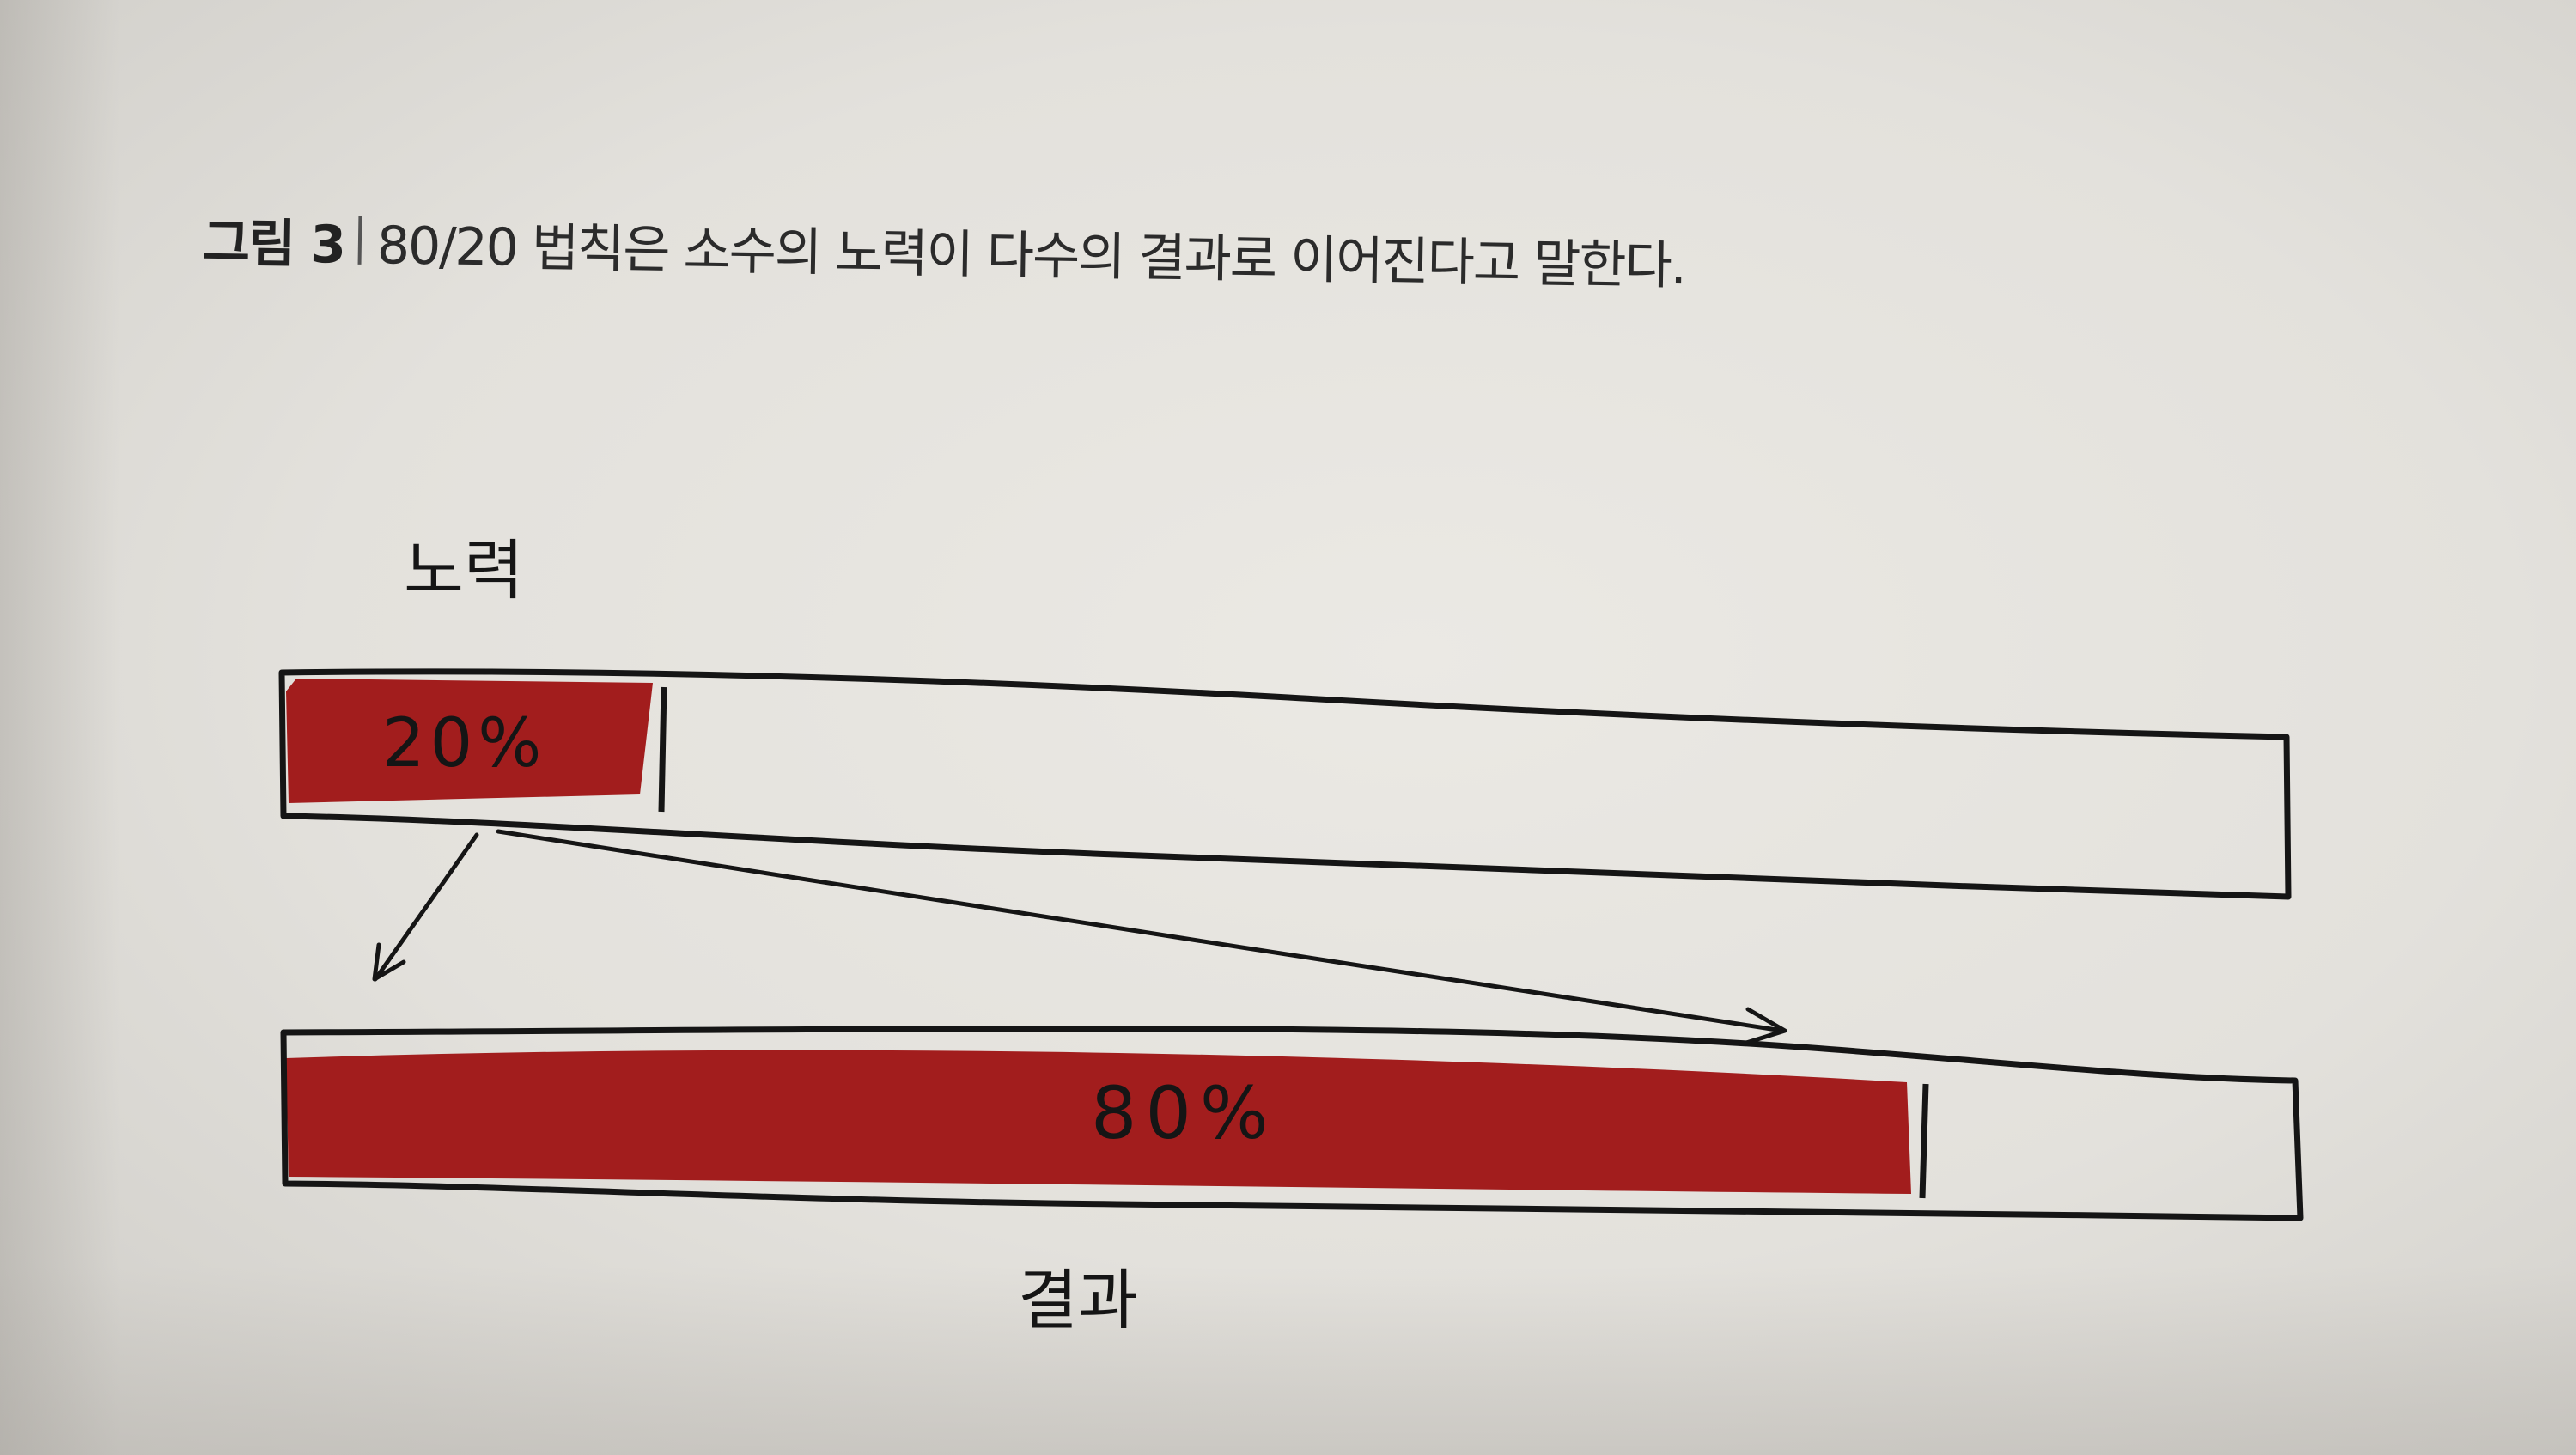 This screenshot has width=2576, height=1455. I want to click on effort-divider, so click(662, 749).